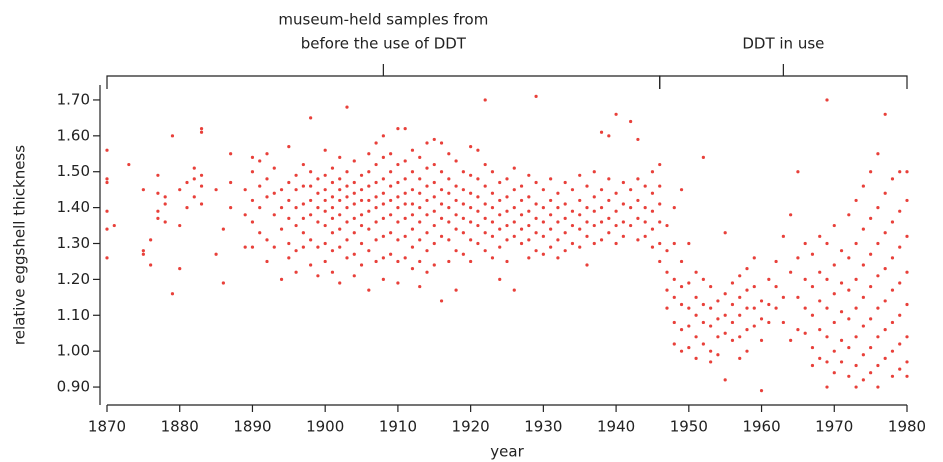  What do you see at coordinates (73, 207) in the screenshot?
I see `y-tick-label: 1.40` at bounding box center [73, 207].